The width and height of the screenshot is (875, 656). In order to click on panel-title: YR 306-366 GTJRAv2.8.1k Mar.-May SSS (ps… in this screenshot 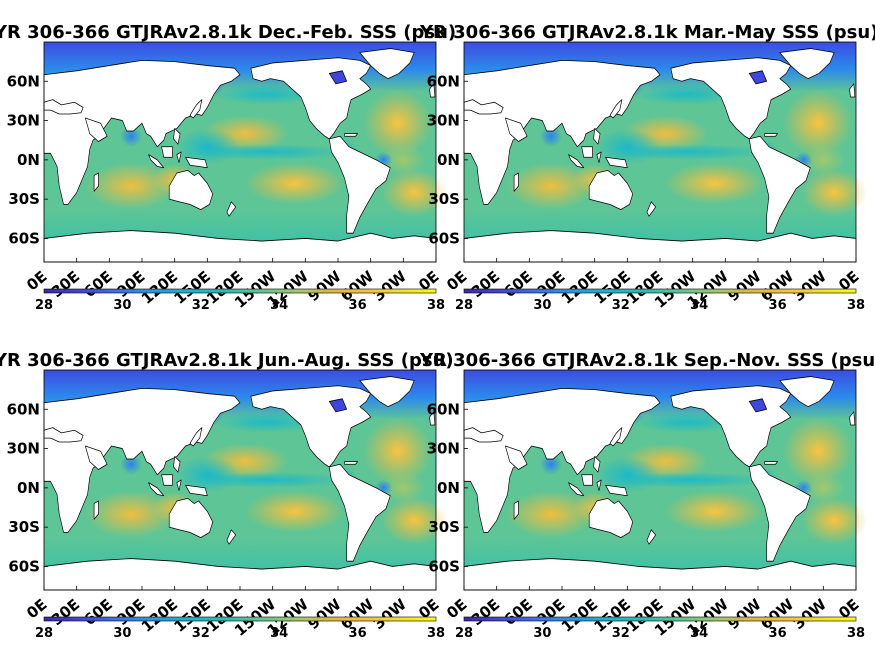, I will do `click(647, 32)`.